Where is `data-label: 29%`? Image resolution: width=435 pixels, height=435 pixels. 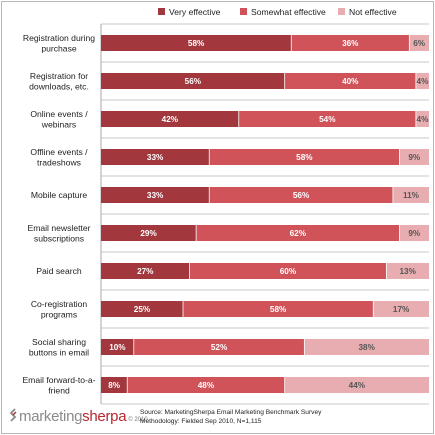 data-label: 29% is located at coordinates (148, 233).